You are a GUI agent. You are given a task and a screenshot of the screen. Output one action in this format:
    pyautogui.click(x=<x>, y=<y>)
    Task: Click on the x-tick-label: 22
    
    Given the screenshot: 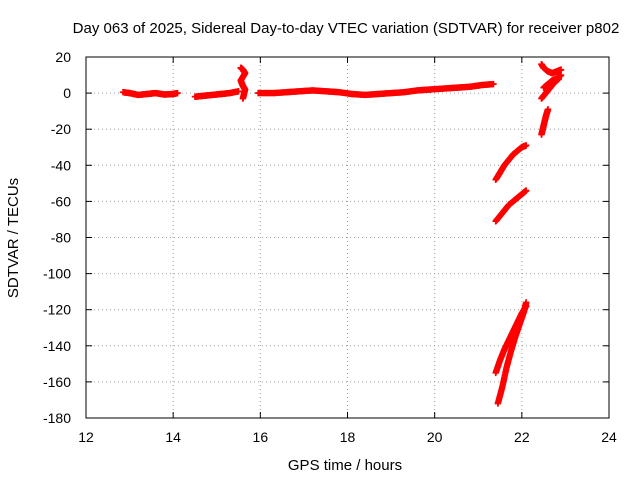 What is the action you would take?
    pyautogui.click(x=522, y=437)
    